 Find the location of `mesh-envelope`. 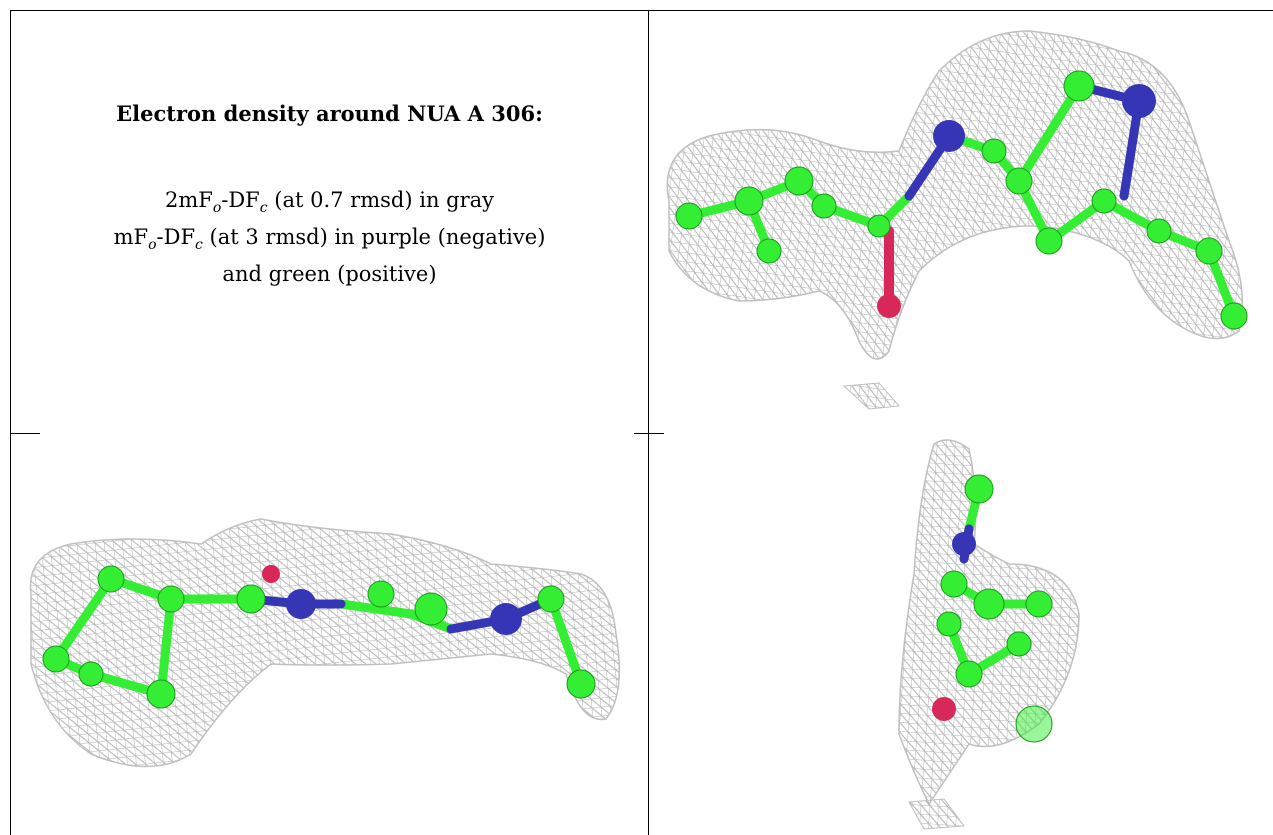

mesh-envelope is located at coordinates (325, 643).